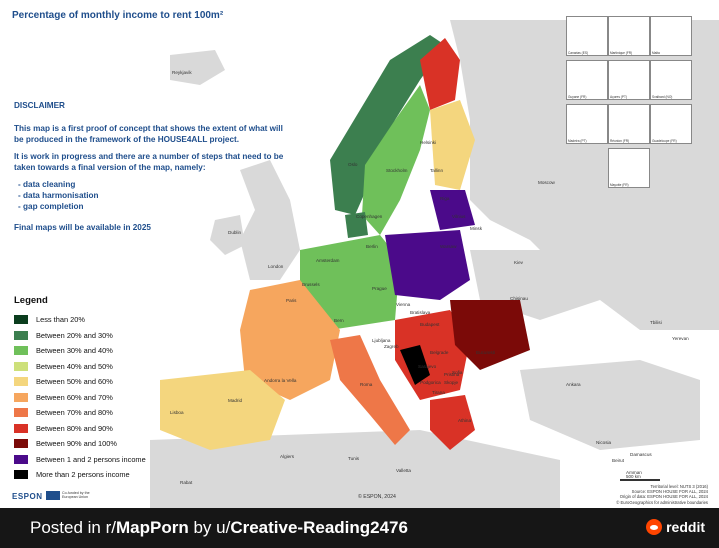  Describe the element at coordinates (618, 460) in the screenshot. I see `city-label: Beirut` at that location.